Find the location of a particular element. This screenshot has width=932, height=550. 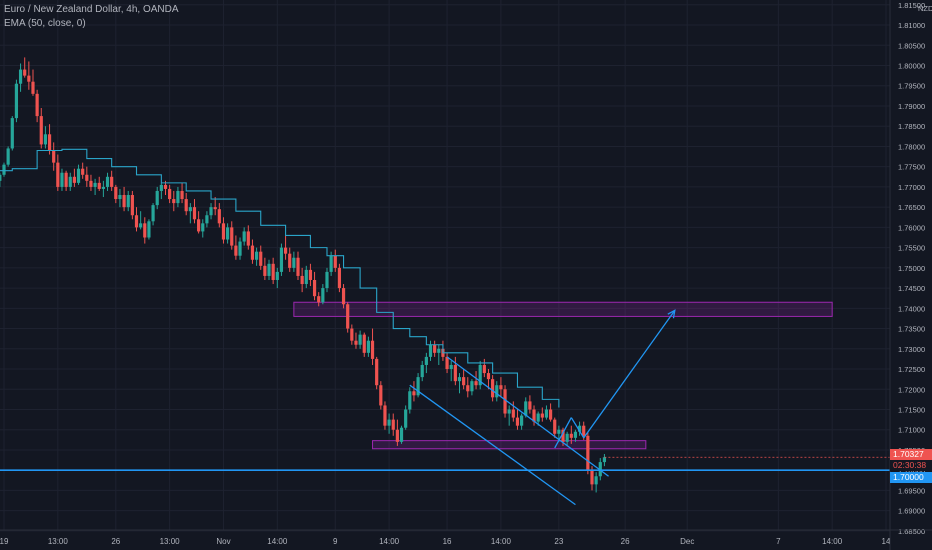

x-tick-label: 13:00 is located at coordinates (58, 541).